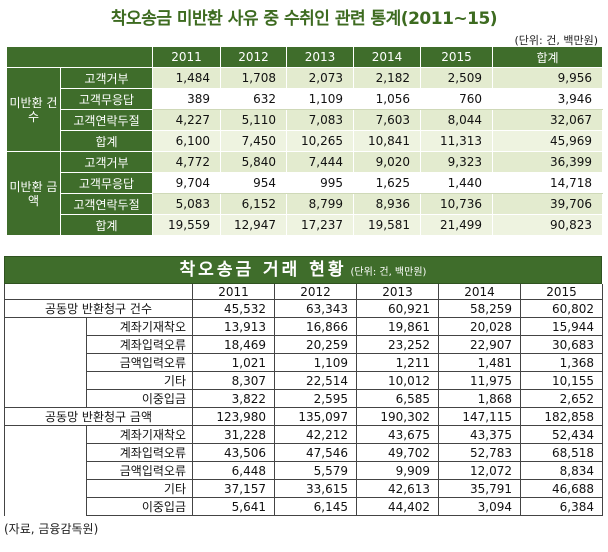 Image resolution: width=608 pixels, height=552 pixels. Describe the element at coordinates (253, 162) in the screenshot. I see `value-cell: 5,840` at that location.